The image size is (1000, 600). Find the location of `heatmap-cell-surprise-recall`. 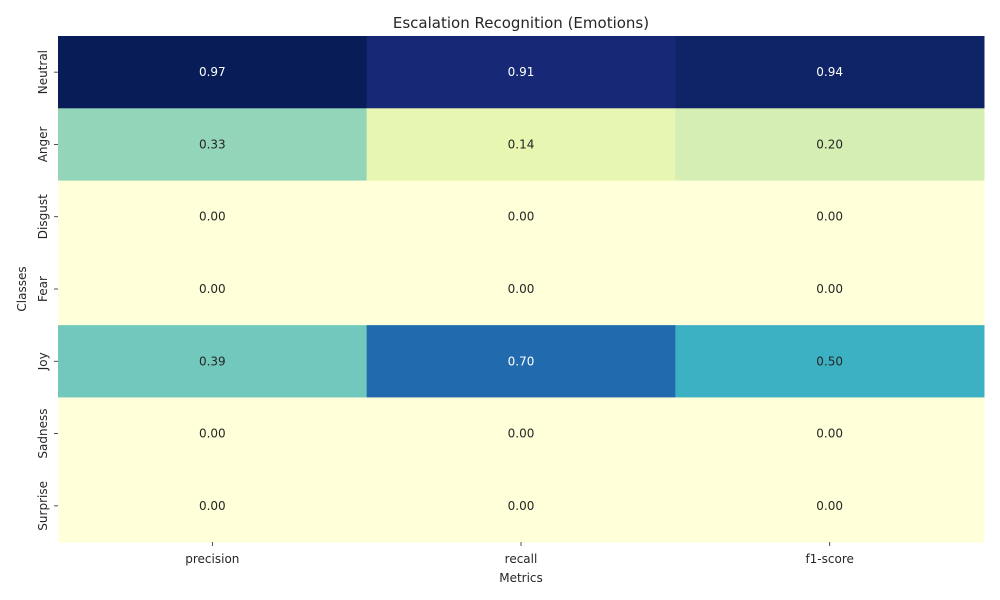

heatmap-cell-surprise-recall is located at coordinates (521, 506).